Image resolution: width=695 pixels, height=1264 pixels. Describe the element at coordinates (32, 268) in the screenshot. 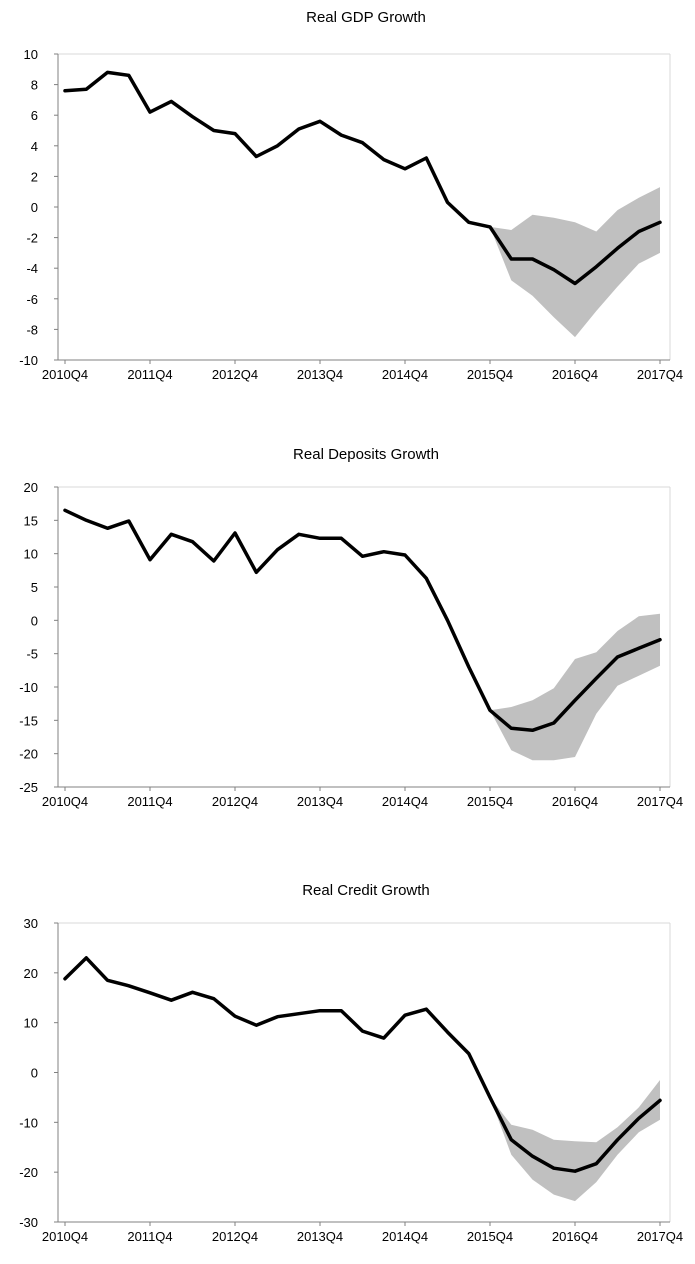

I see `y-tick-label: -4` at that location.